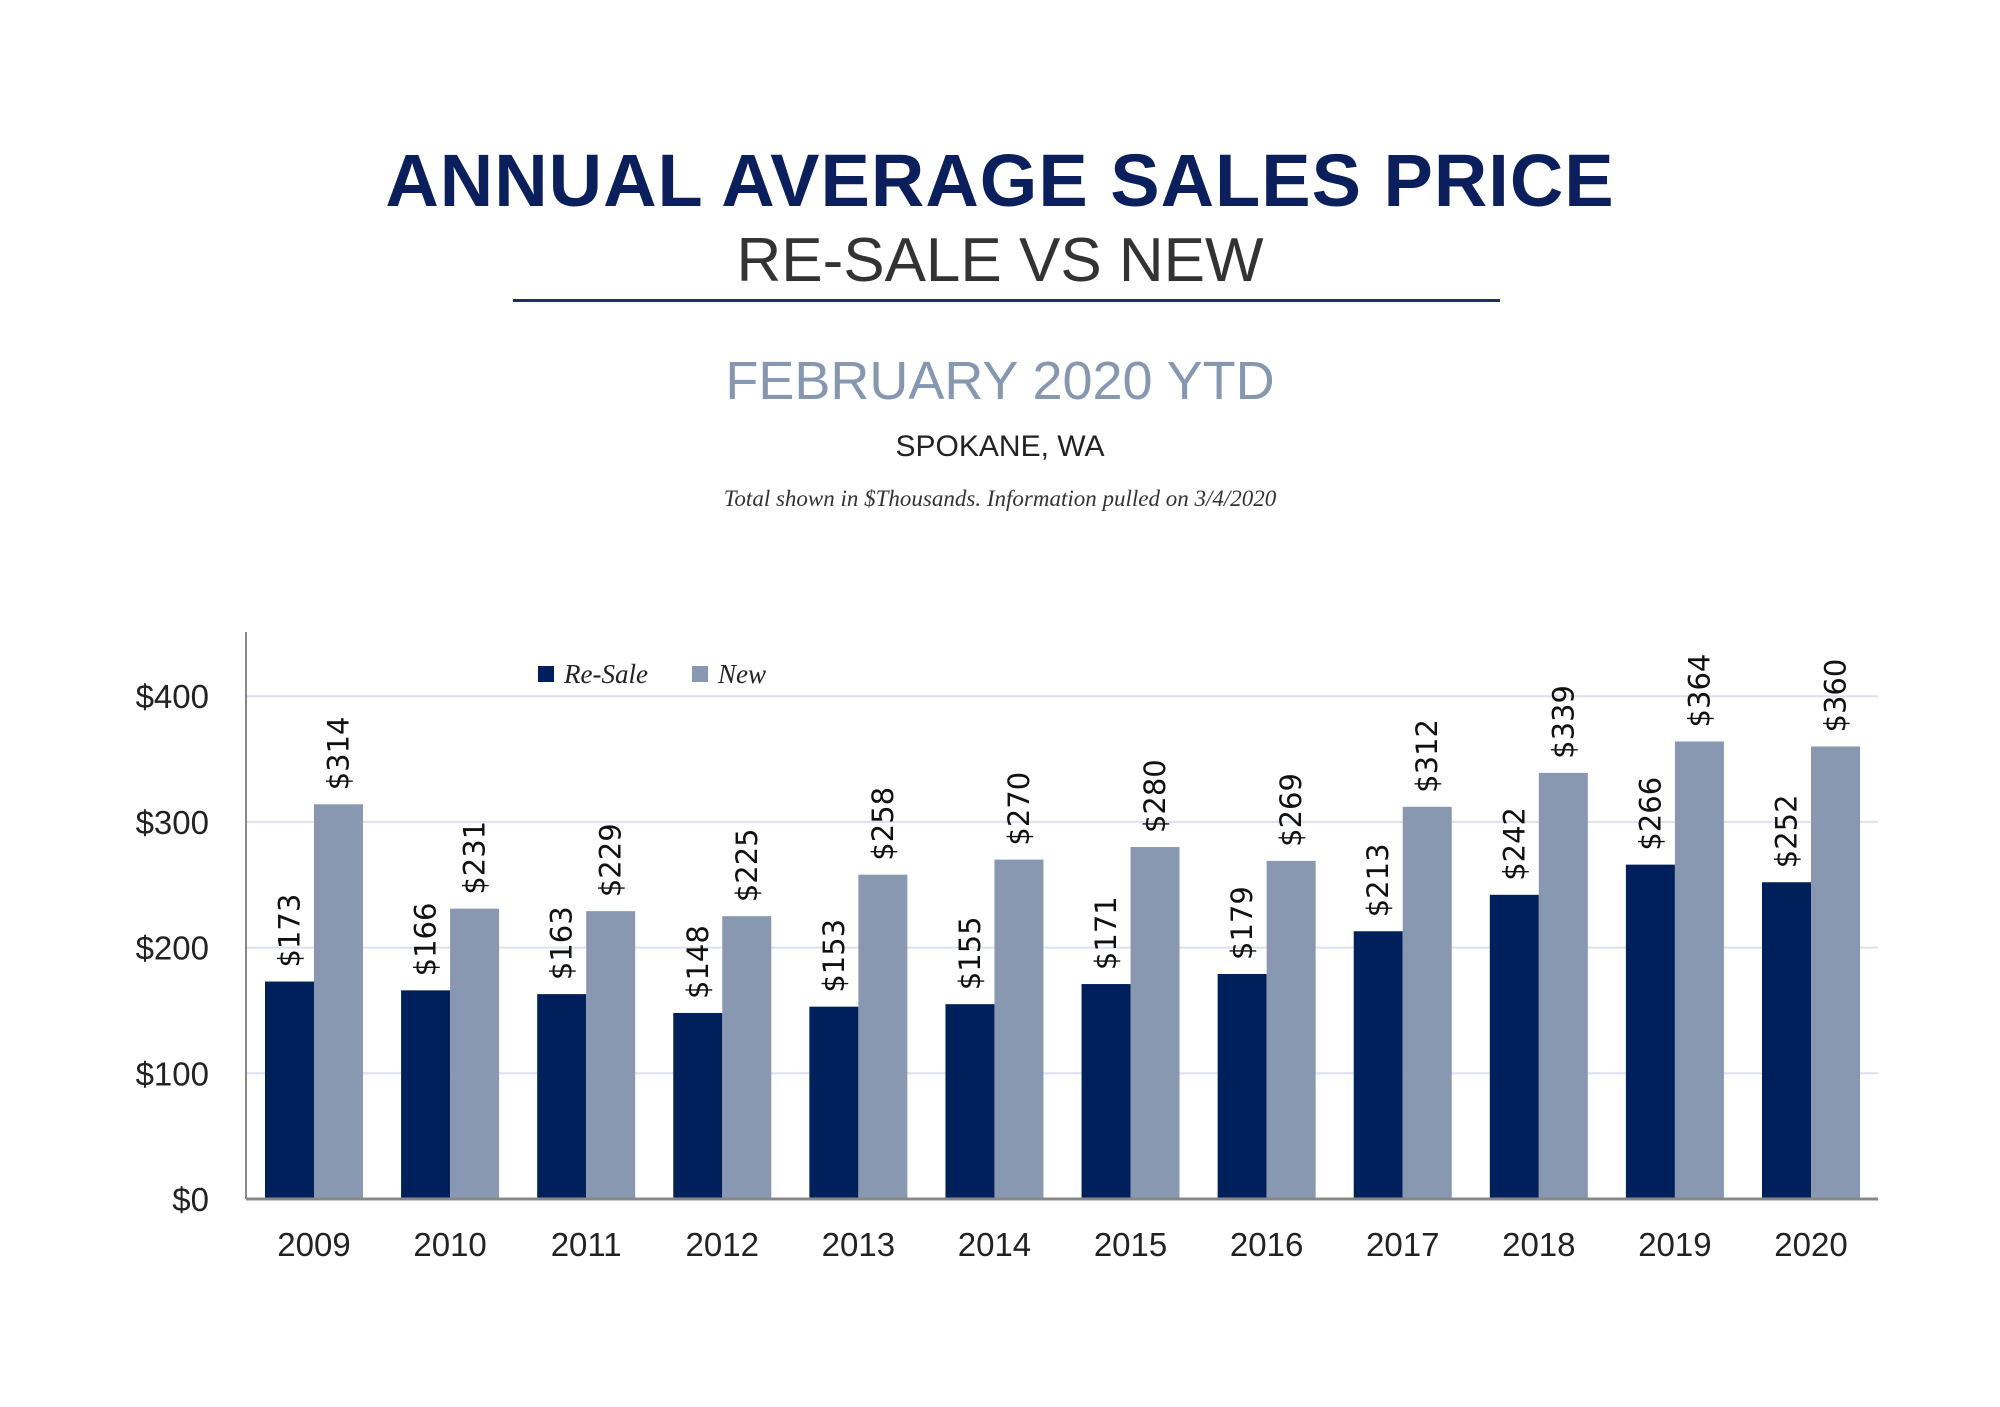 Image resolution: width=2000 pixels, height=1407 pixels. Describe the element at coordinates (858, 1244) in the screenshot. I see `x-tick-label: 2013` at that location.